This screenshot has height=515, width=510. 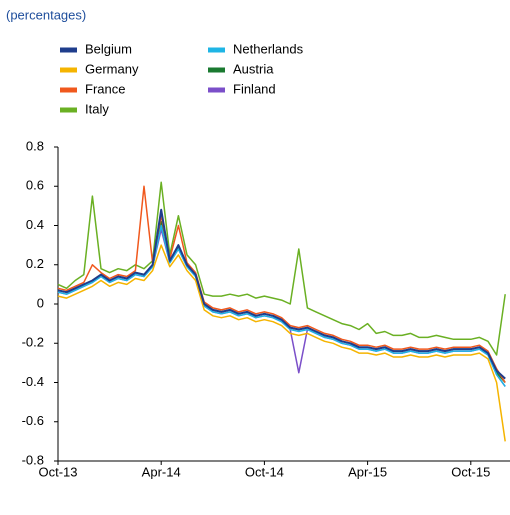 I want to click on legend-label: Netherlands, so click(x=268, y=48).